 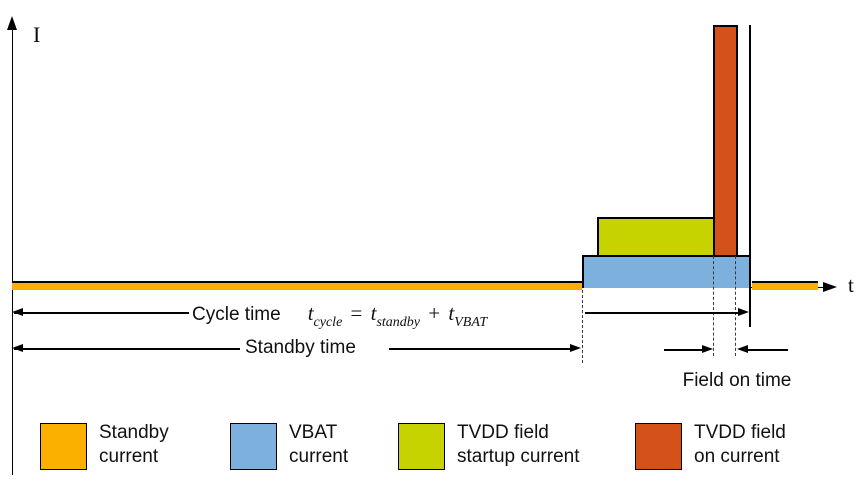 I want to click on cycle-time-line-right, so click(x=661, y=313).